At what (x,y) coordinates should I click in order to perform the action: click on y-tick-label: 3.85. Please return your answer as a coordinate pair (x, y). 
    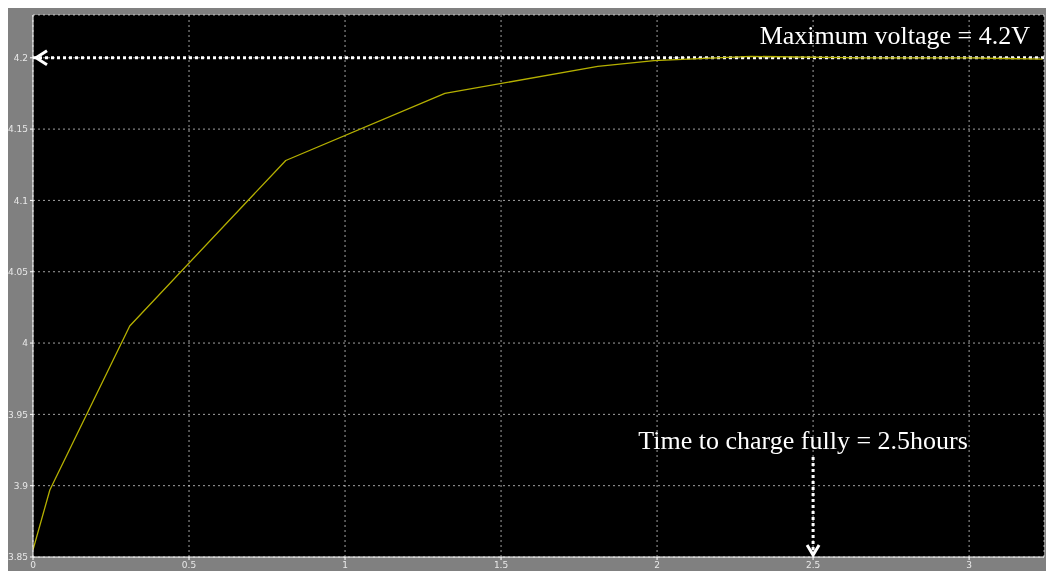
    Looking at the image, I should click on (17, 557).